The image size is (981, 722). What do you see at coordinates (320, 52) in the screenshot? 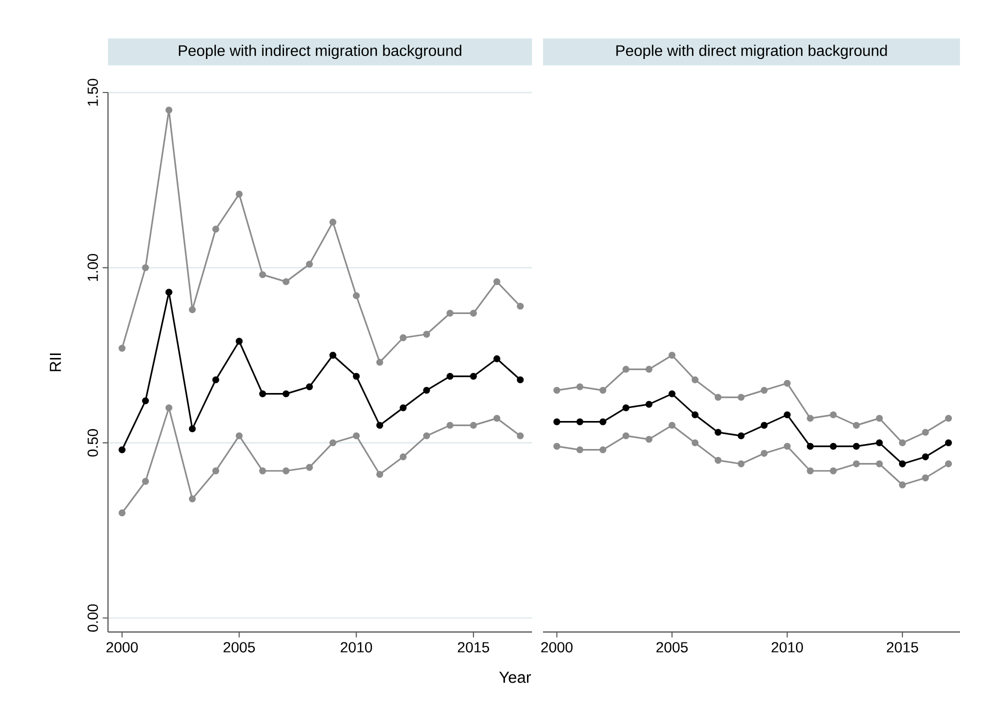
I see `chart-title: People with indirect migration background` at bounding box center [320, 52].